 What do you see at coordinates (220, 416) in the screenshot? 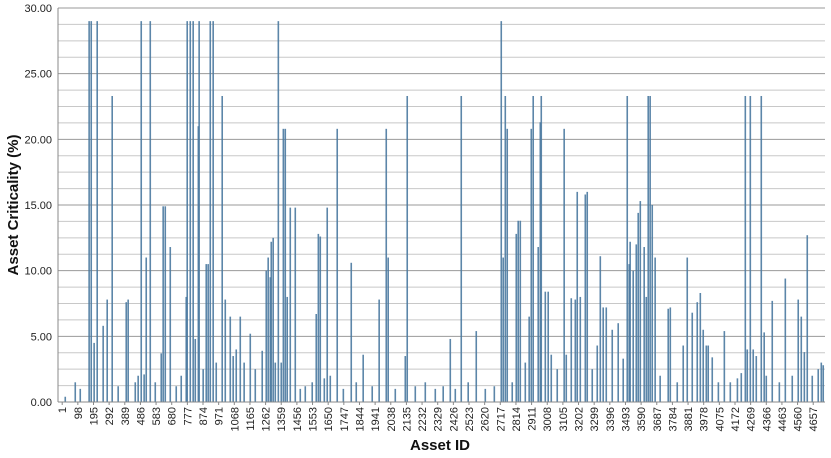
I see `x-tick-label: 971` at bounding box center [220, 416].